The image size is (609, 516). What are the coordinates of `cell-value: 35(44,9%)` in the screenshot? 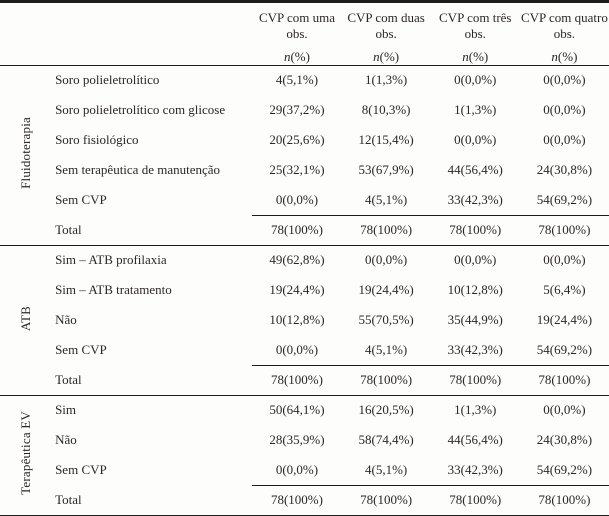 It's located at (475, 320).